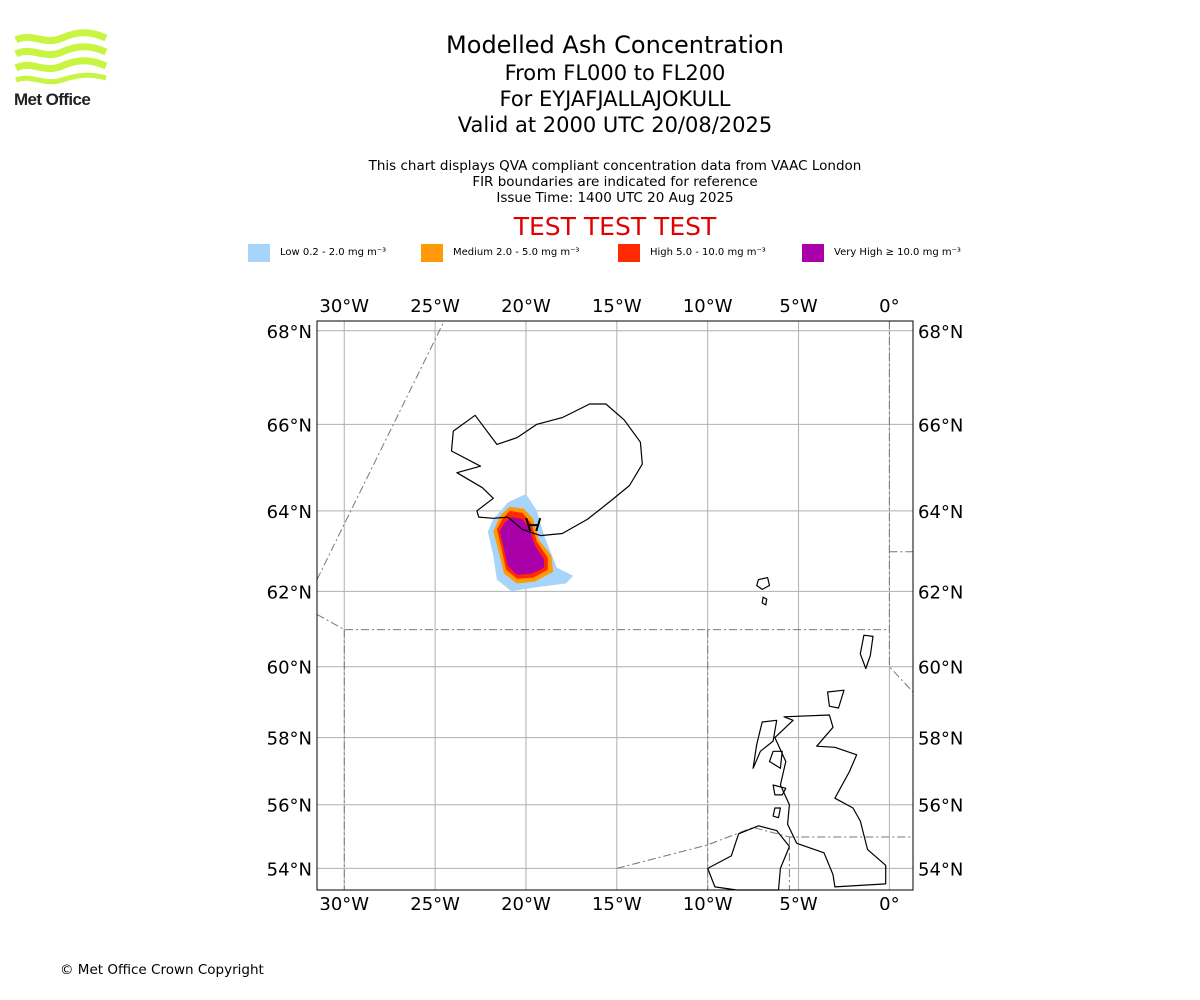 Image resolution: width=1200 pixels, height=1000 pixels. What do you see at coordinates (516, 252) in the screenshot?
I see `legend-label-medium: Medium 2.0 - 5.0 mg m⁻³` at bounding box center [516, 252].